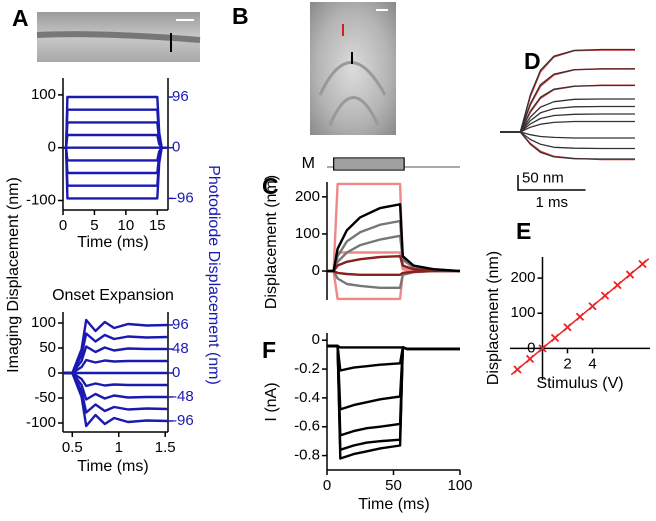 The height and width of the screenshot is (521, 656). Describe the element at coordinates (270, 186) in the screenshot. I see `panel-label: C` at that location.